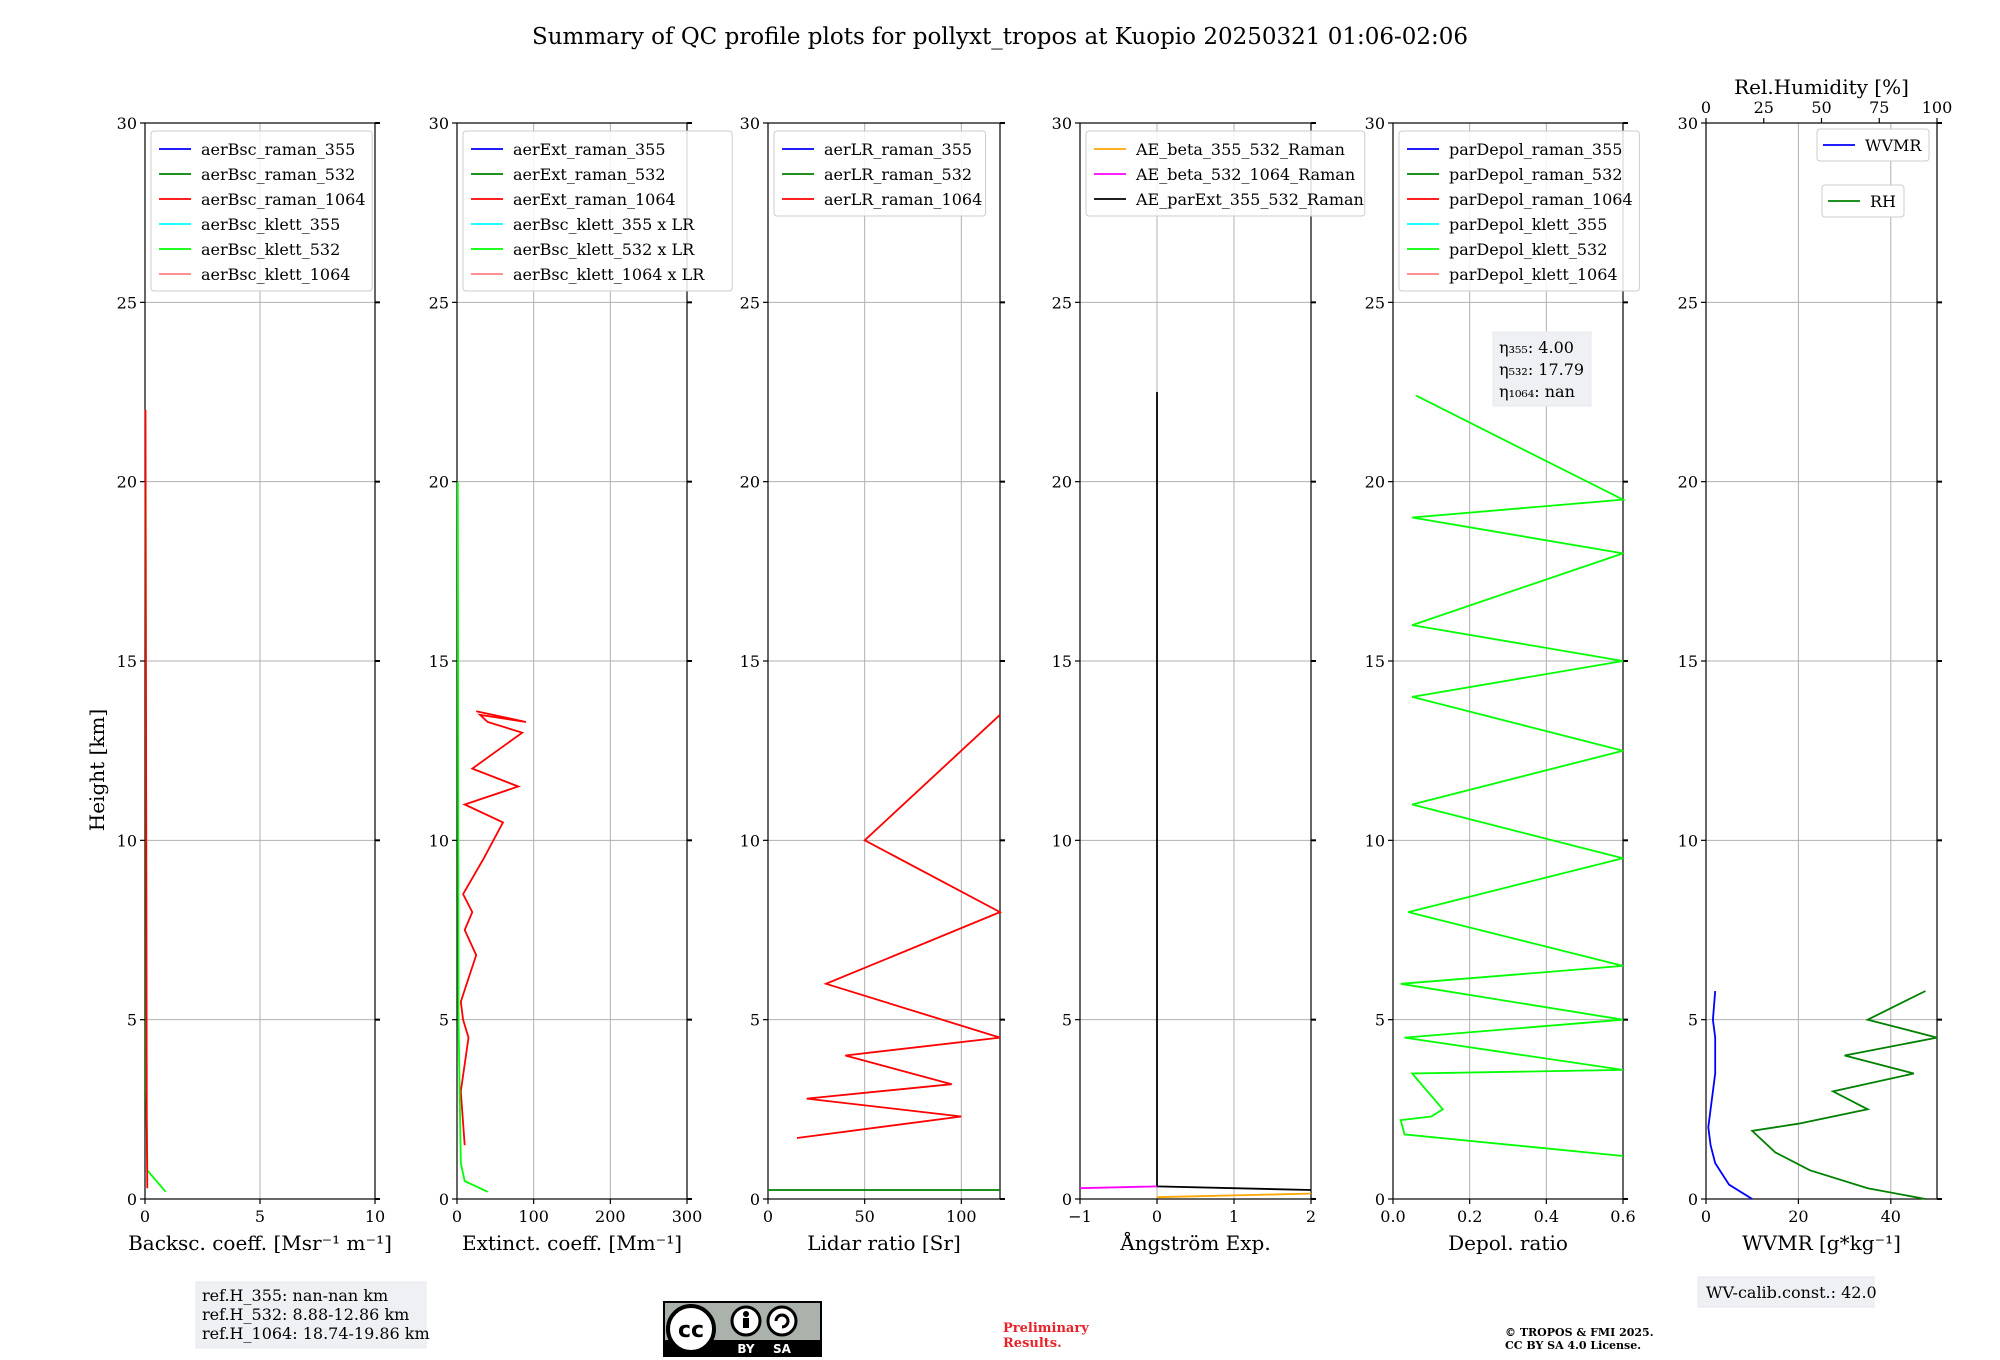 Image resolution: width=2000 pixels, height=1360 pixels. I want to click on x-tick-label: 10, so click(375, 1216).